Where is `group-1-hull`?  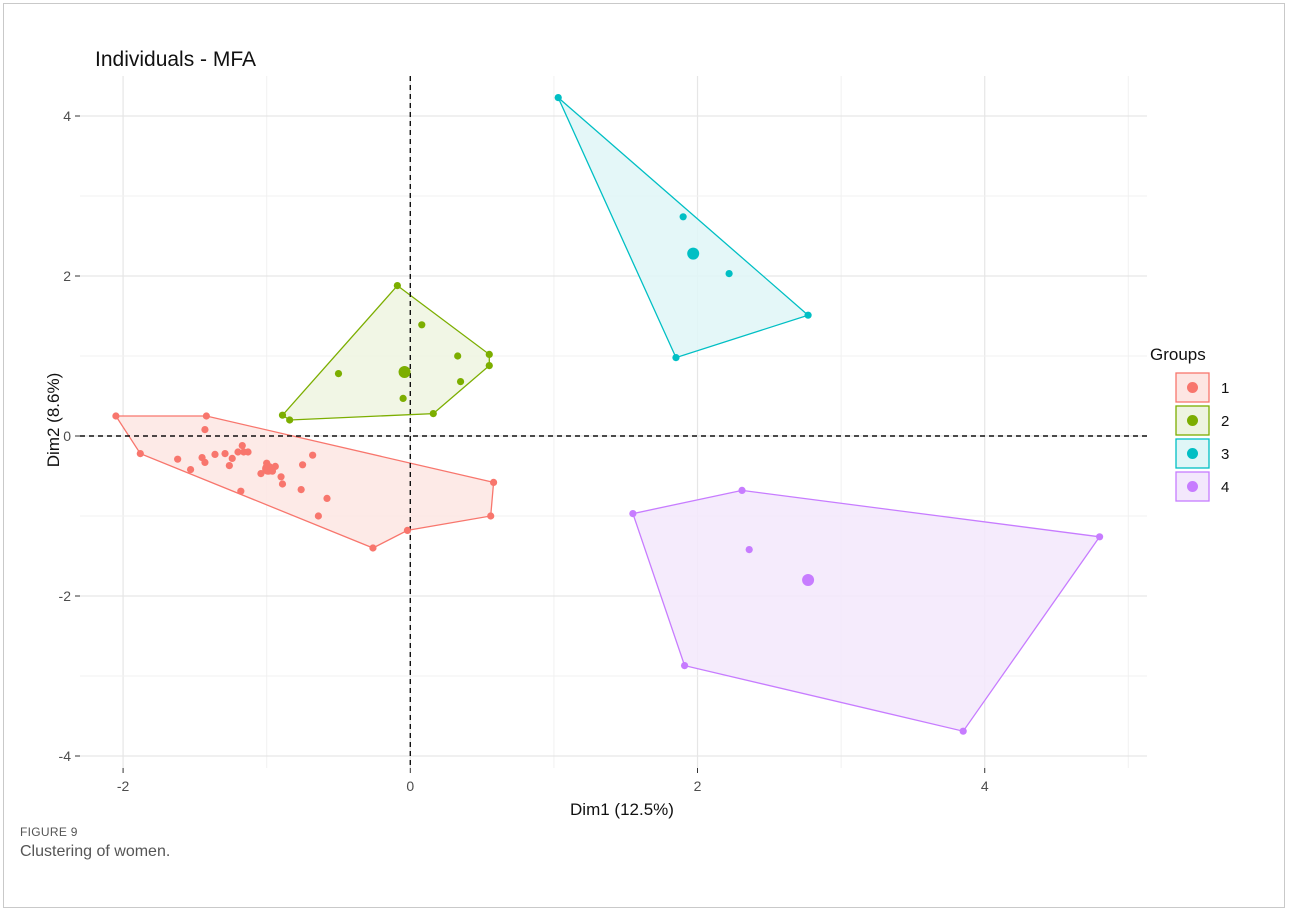 group-1-hull is located at coordinates (304, 482).